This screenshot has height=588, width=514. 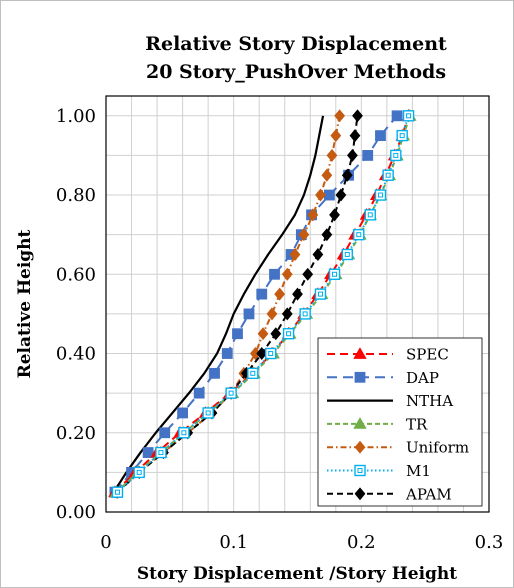 I want to click on x-tick-label: 0, so click(x=105, y=542).